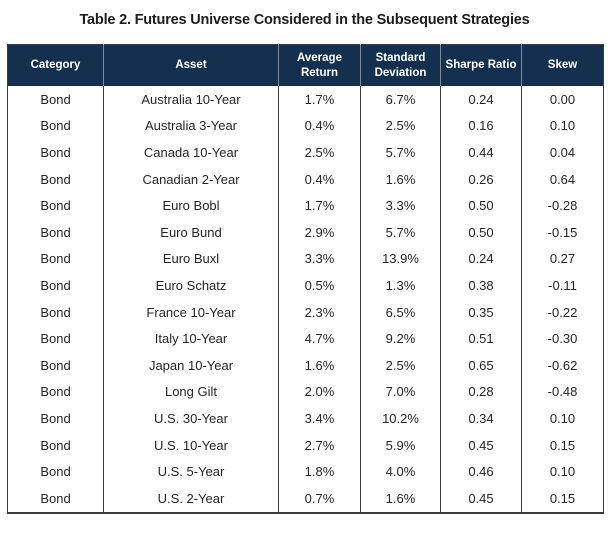 The height and width of the screenshot is (534, 609). I want to click on table-row: Bond Australia 10-Year 1.7% 6.7% 0.24 0.00, so click(305, 99).